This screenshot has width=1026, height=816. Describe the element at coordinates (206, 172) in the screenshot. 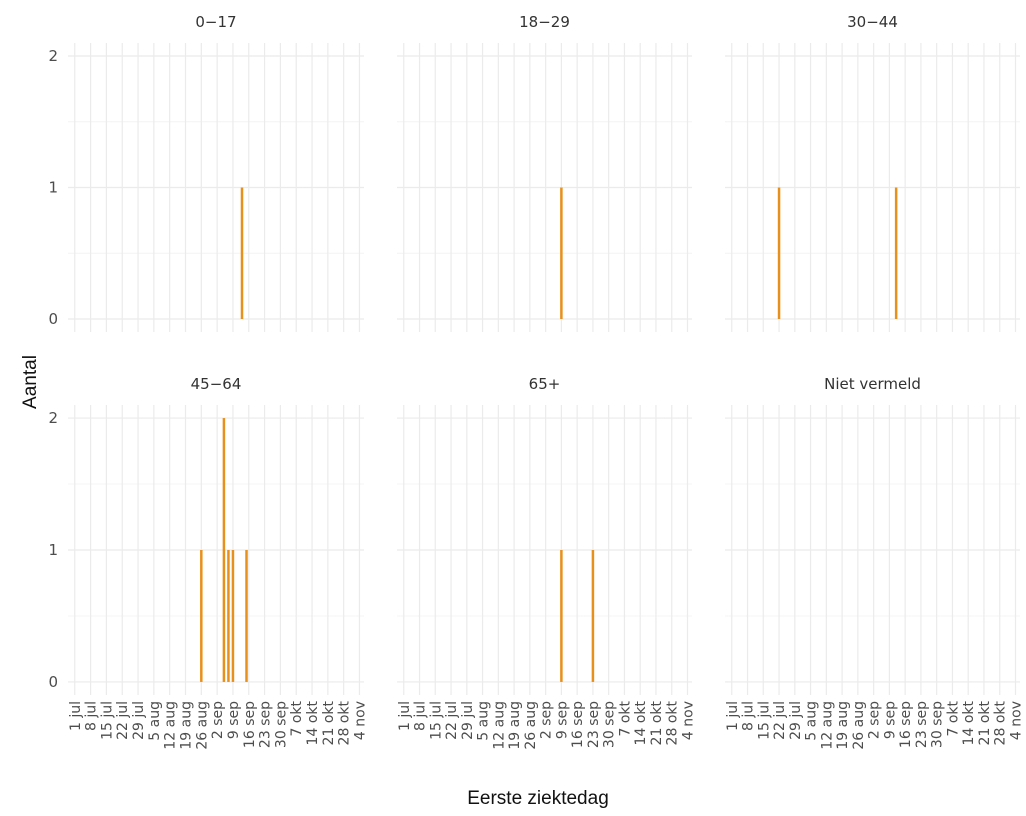

I see `panel: 0−17 0 1 2` at that location.